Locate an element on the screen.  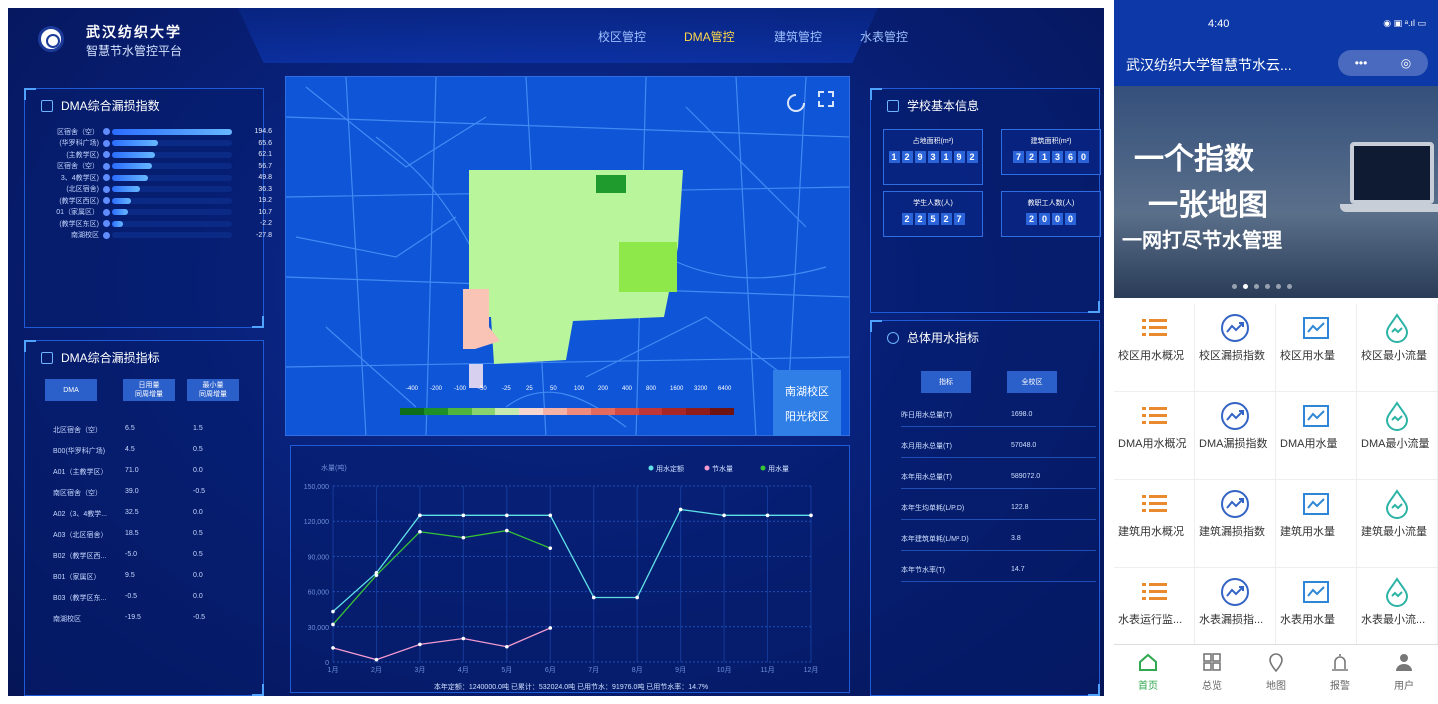
leak-index-row: (北区宿舍) 36.3 is located at coordinates (151, 189).